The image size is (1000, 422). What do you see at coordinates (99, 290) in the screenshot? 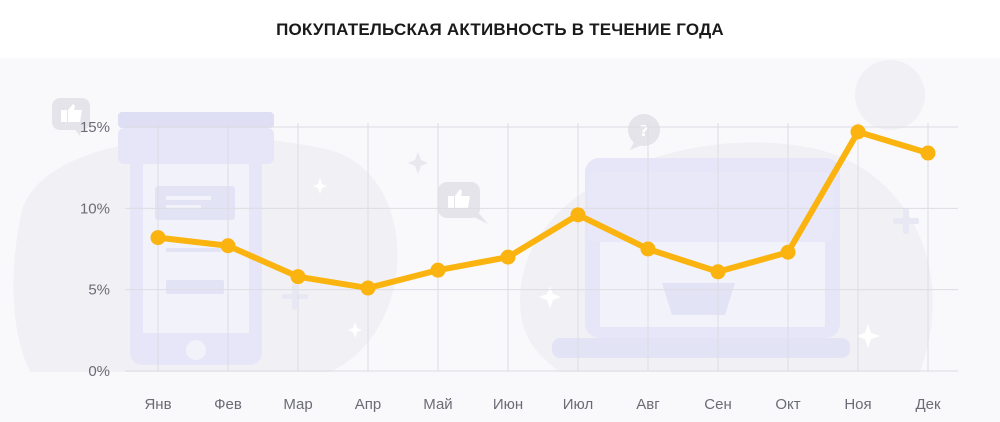
I see `y-tick-label: 5%` at bounding box center [99, 290].